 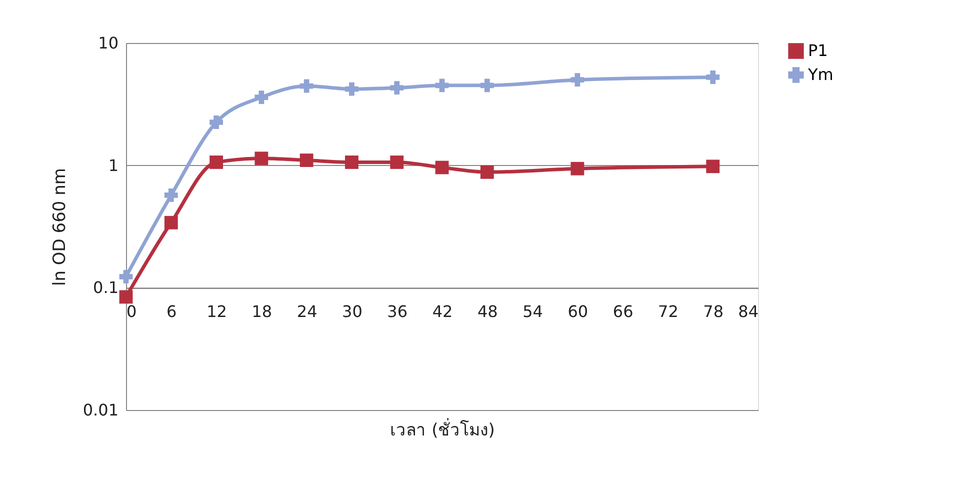 I want to click on y-tick-label: 0.01, so click(x=100, y=410).